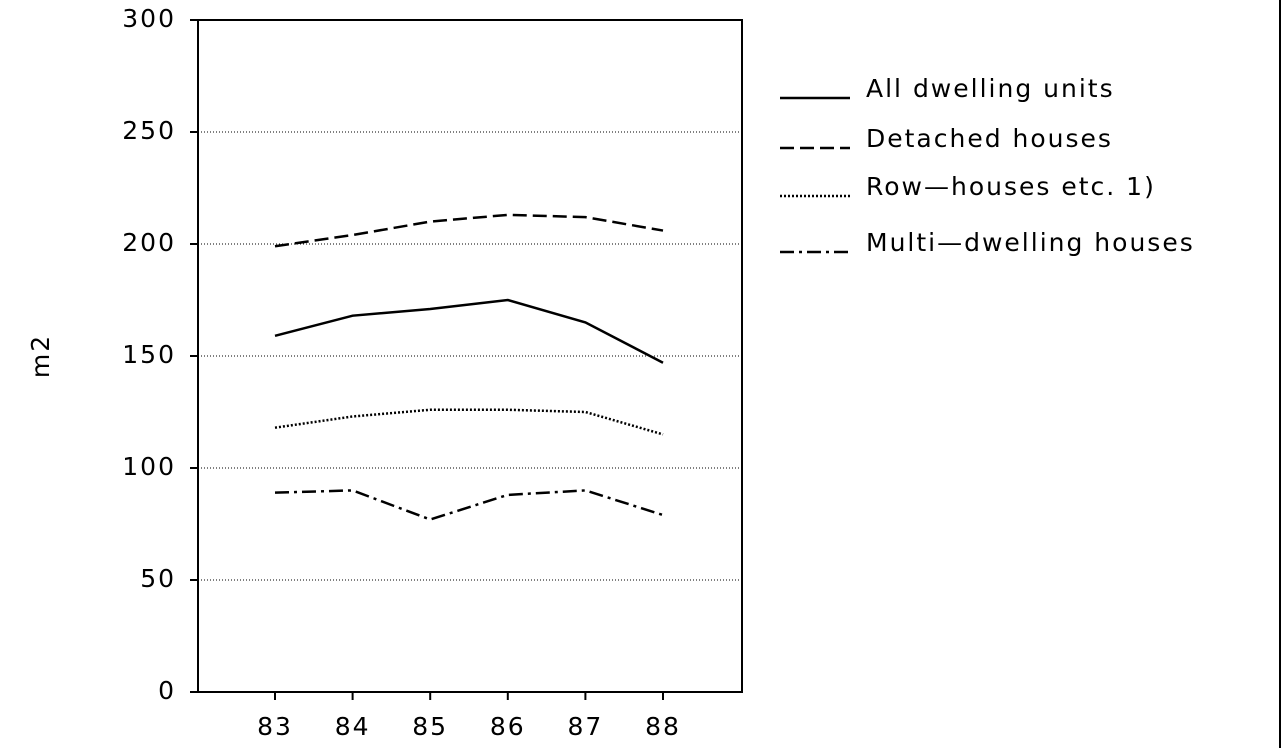  Describe the element at coordinates (167, 690) in the screenshot. I see `y-tick-label: 0` at that location.